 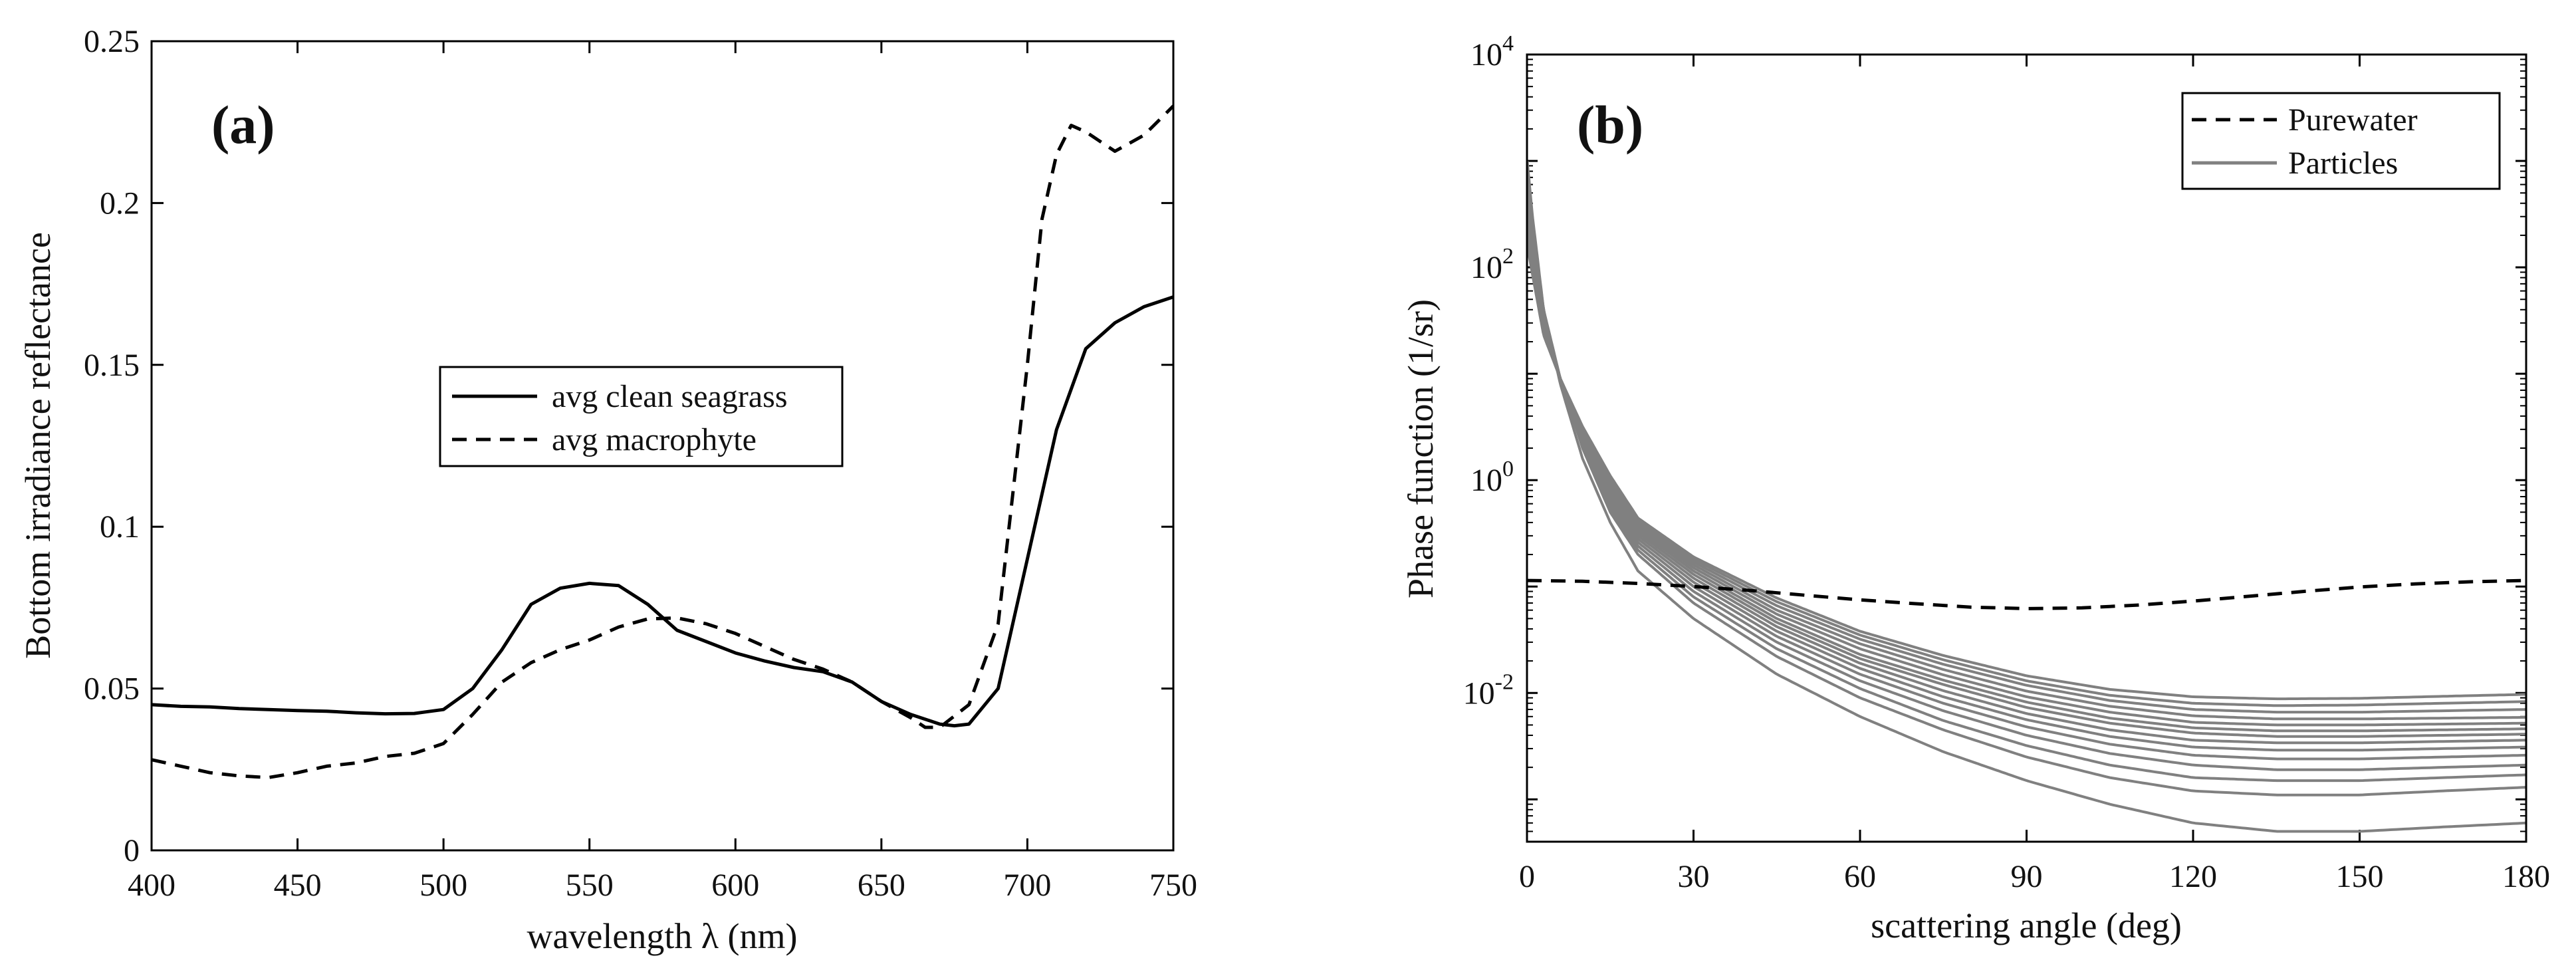 I want to click on y-tick-label-exponent: 2, so click(x=1508, y=256).